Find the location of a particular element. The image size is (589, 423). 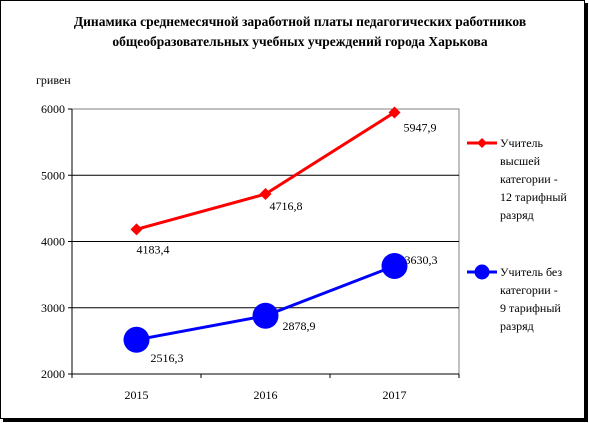

legend-label-line: Учитель is located at coordinates (522, 143).